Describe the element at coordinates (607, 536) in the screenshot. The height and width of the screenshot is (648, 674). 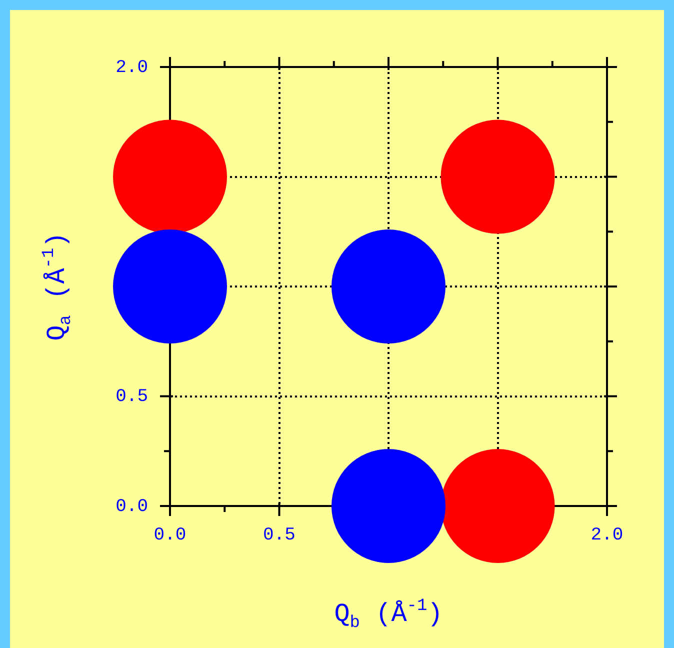
I see `x-tick-label: 2.0` at that location.